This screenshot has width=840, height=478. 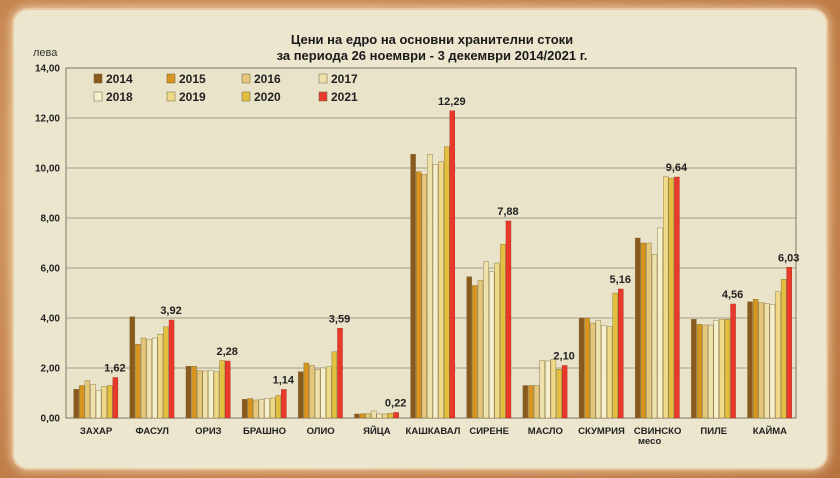 What do you see at coordinates (559, 394) in the screenshot?
I see `bar-масло-2020` at bounding box center [559, 394].